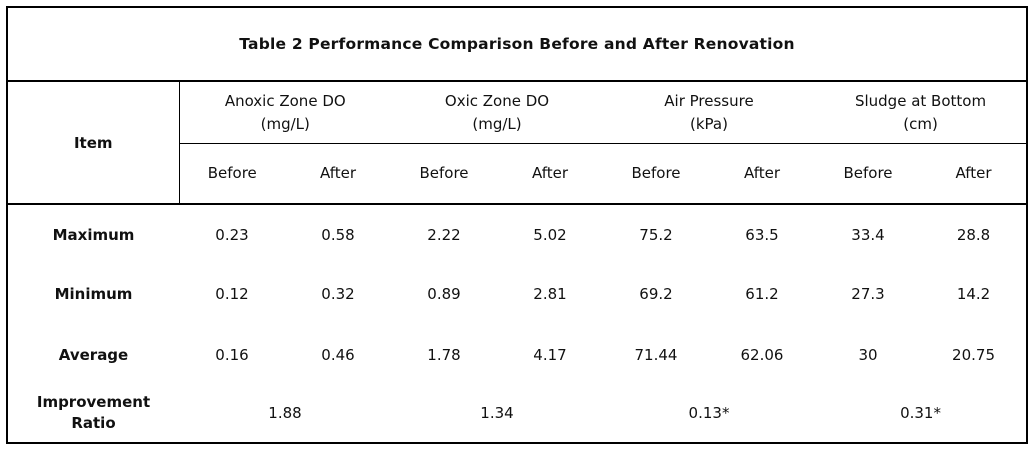 The height and width of the screenshot is (452, 1033). Describe the element at coordinates (338, 234) in the screenshot. I see `cell-value: 0.58` at that location.